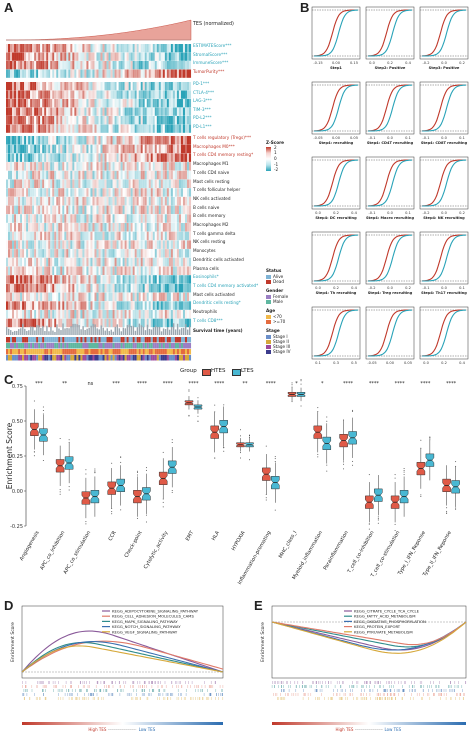 This screenshot has width=474, height=732. I want to click on ecdf-tick-label: 0.0, so click(426, 363).